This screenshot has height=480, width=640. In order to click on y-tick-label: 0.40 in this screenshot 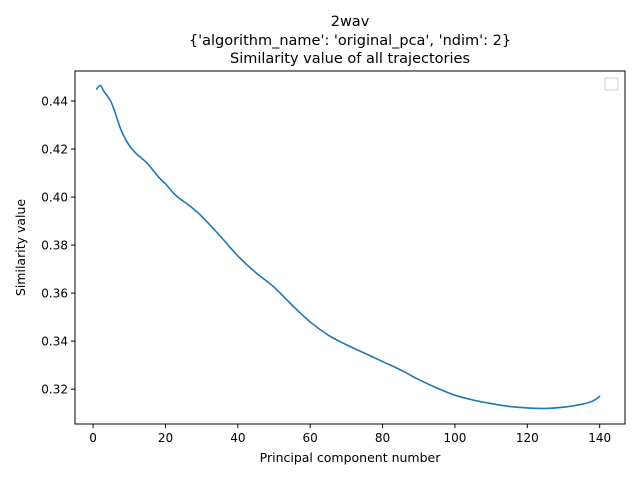, I will do `click(54, 198)`.